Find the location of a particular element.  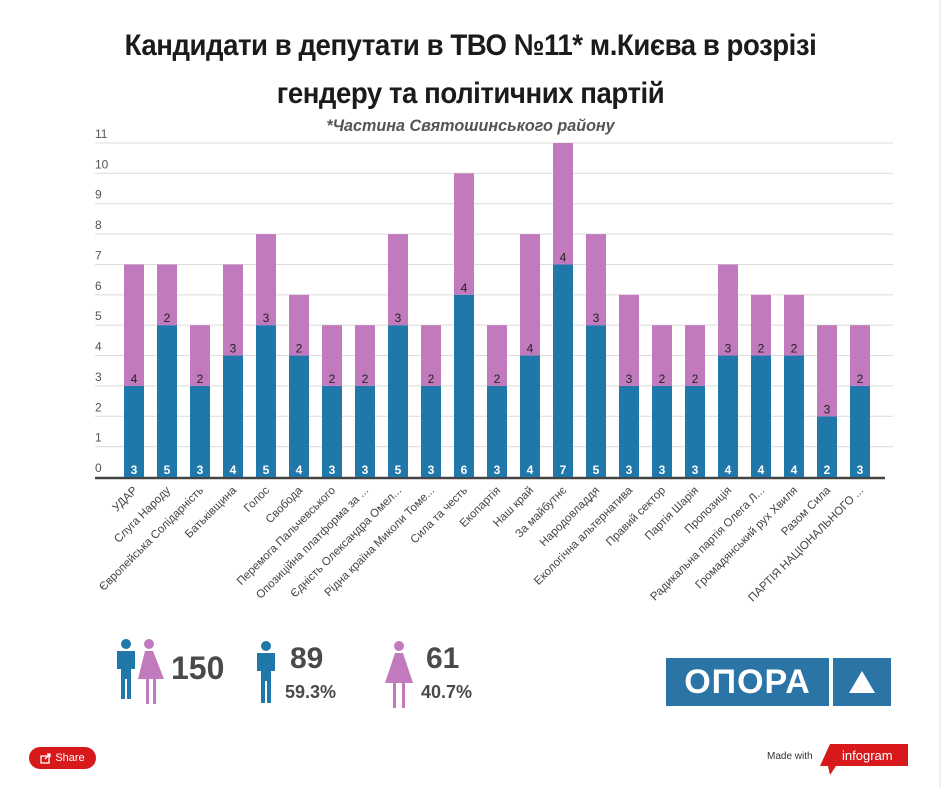

infogram-text: infogram is located at coordinates (867, 755).